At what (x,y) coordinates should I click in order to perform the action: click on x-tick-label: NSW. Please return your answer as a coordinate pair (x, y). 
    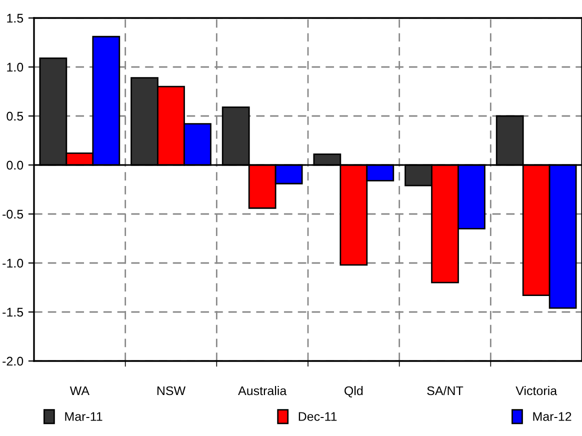
    Looking at the image, I should click on (171, 391).